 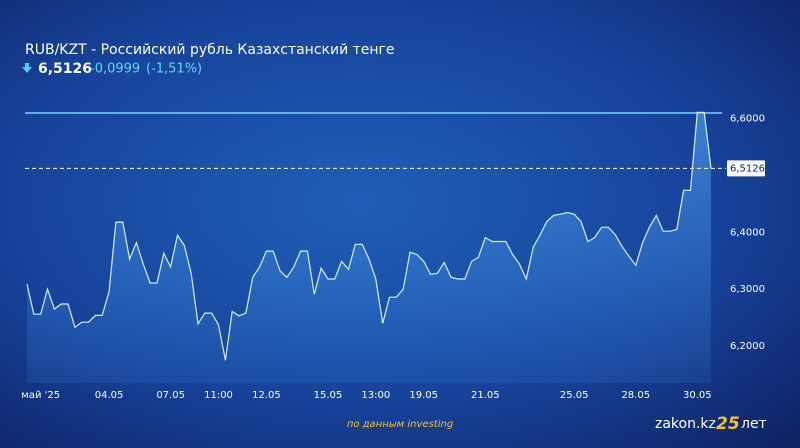 What do you see at coordinates (328, 395) in the screenshot?
I see `x-tick-label: 15.05` at bounding box center [328, 395].